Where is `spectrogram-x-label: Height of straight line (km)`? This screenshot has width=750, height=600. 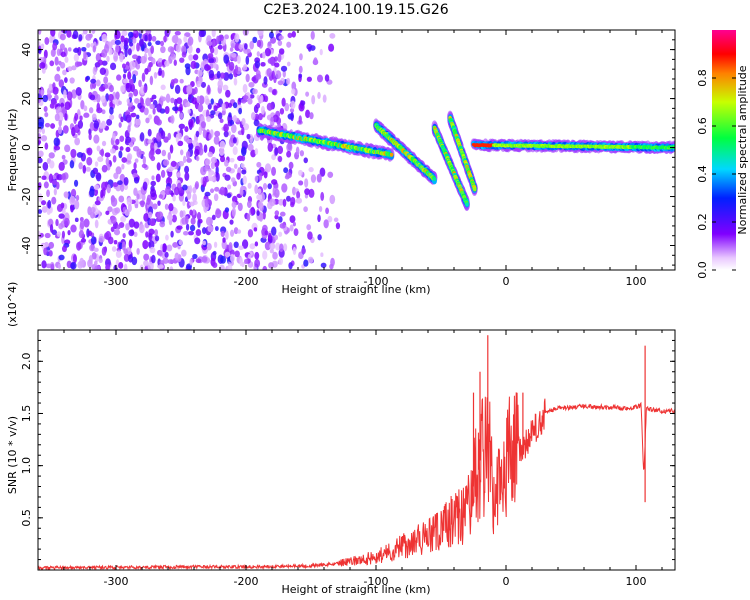 spectrogram-x-label: Height of straight line (km) is located at coordinates (355, 289).